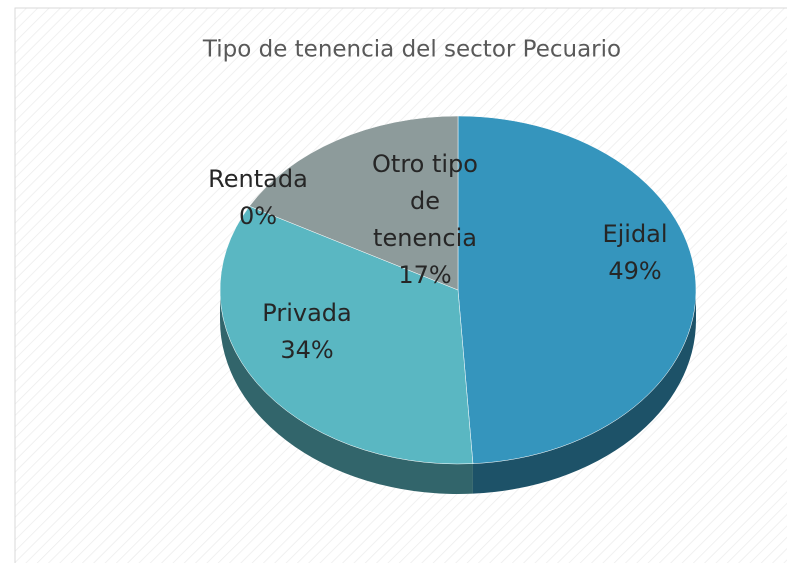 This screenshot has width=787, height=563. I want to click on category-label: Rentada, so click(258, 179).